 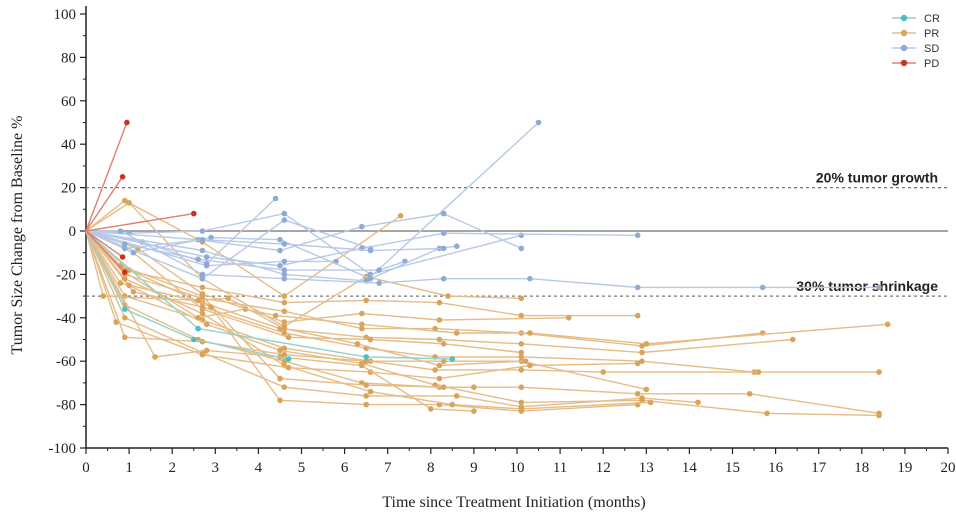 What do you see at coordinates (867, 286) in the screenshot?
I see `reference-line-label: 30% tumor shrinkage` at bounding box center [867, 286].